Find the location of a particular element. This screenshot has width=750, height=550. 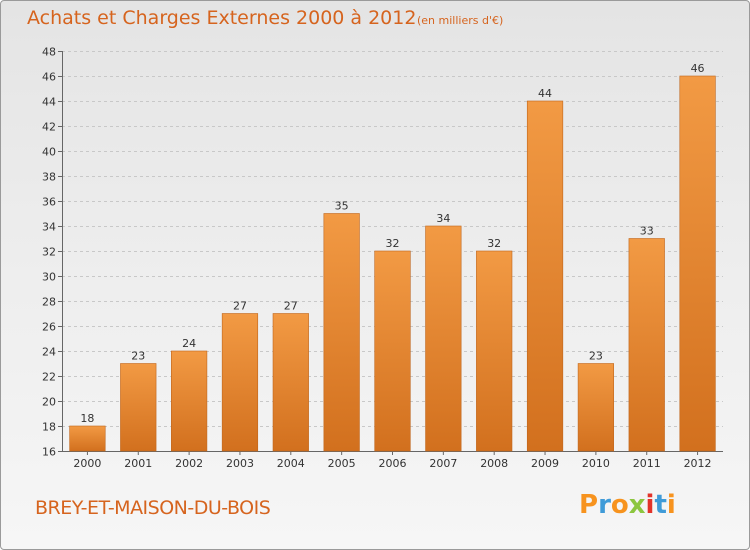

y-tick-label: 16 is located at coordinates (49, 452).